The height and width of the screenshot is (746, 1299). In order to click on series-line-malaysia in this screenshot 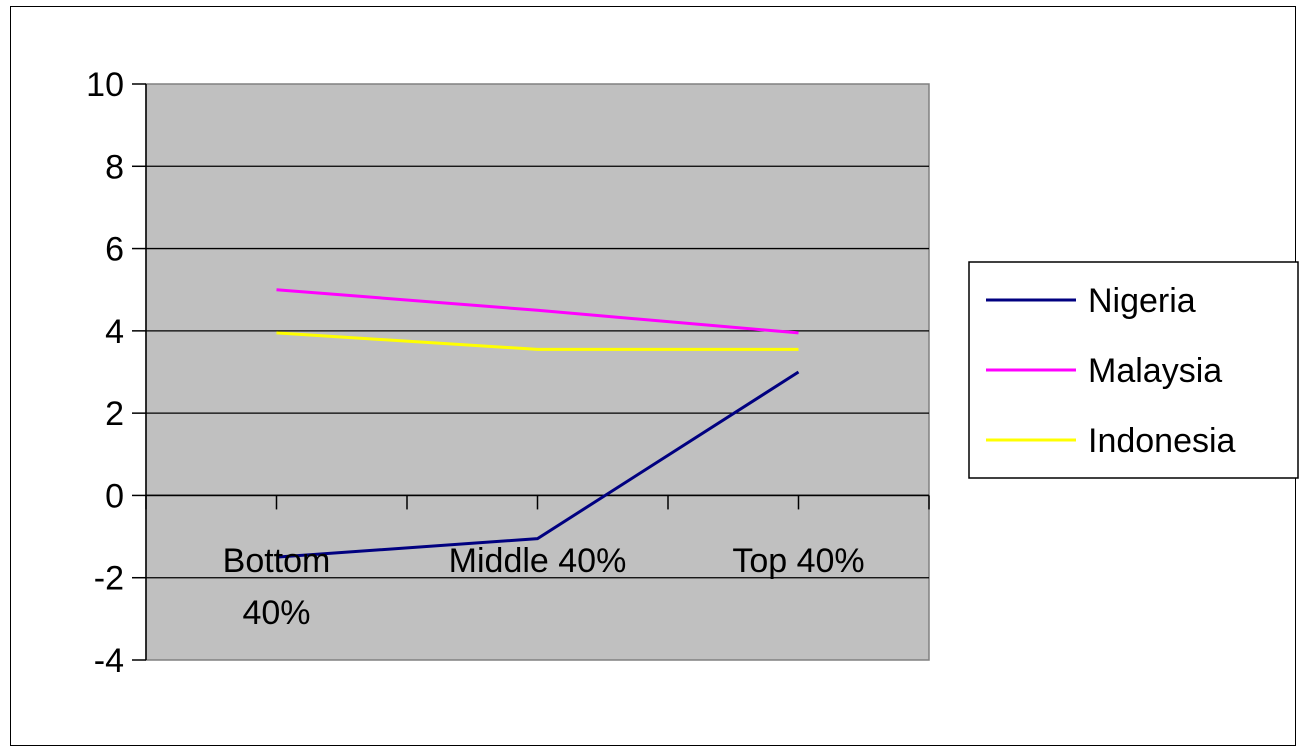, I will do `click(537, 311)`.